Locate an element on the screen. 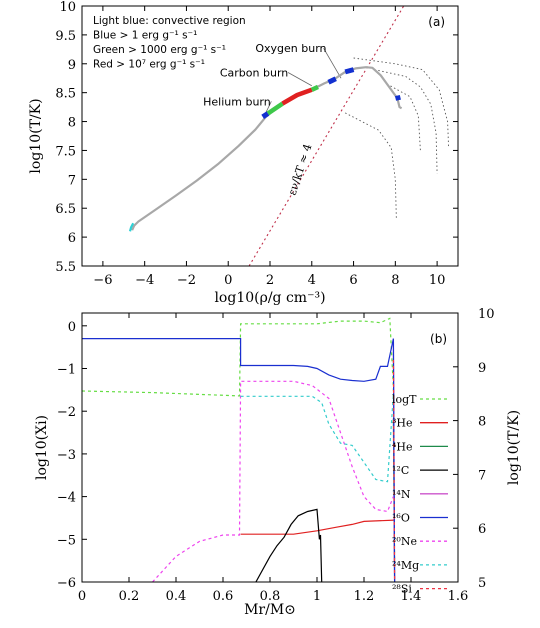 The width and height of the screenshot is (540, 628). x-axis-label-a: log10(ρ/g cm⁻³) is located at coordinates (269, 298).